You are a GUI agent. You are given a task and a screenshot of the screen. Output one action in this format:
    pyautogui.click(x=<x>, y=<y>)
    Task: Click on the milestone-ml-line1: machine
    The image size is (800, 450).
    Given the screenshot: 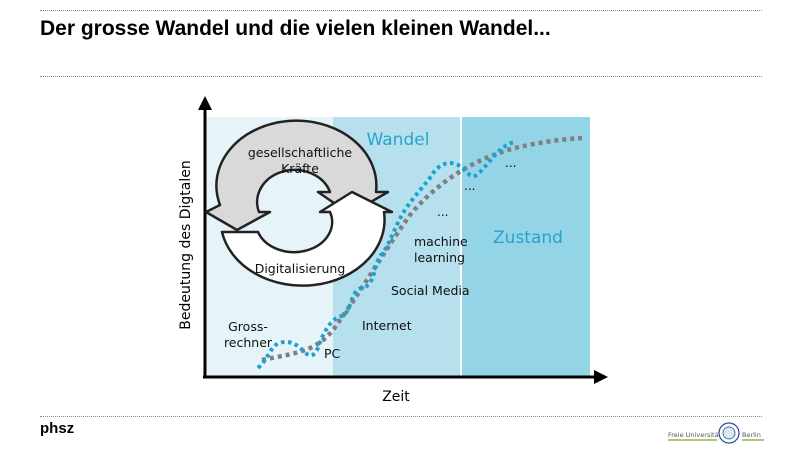 What is the action you would take?
    pyautogui.click(x=441, y=241)
    